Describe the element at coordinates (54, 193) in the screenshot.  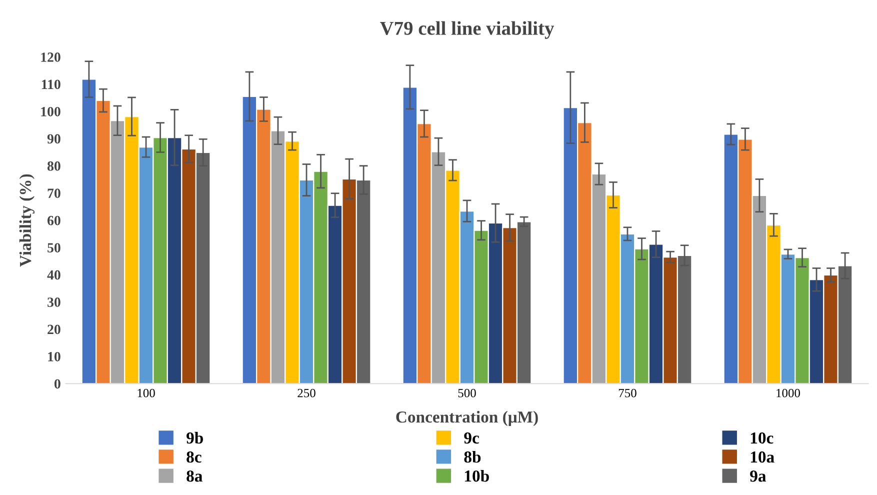
I see `y-tick-label: 70` at that location.